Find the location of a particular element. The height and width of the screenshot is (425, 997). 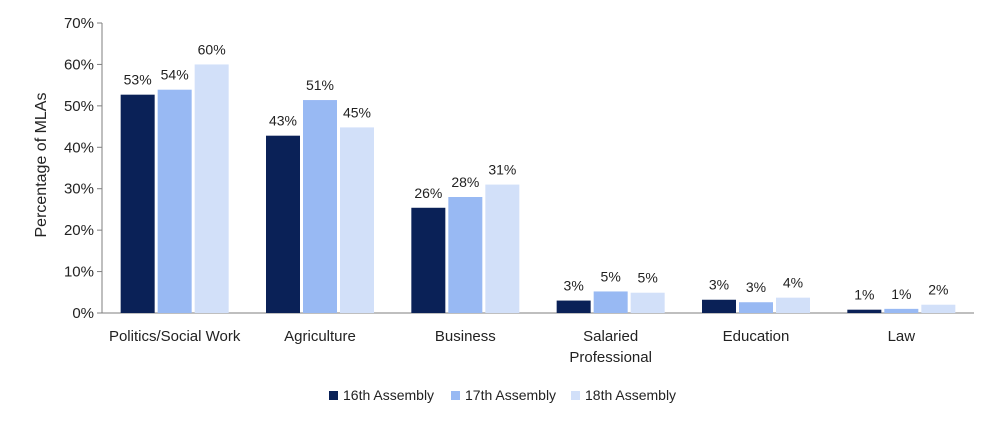

x-tick-label: Professional is located at coordinates (610, 357).